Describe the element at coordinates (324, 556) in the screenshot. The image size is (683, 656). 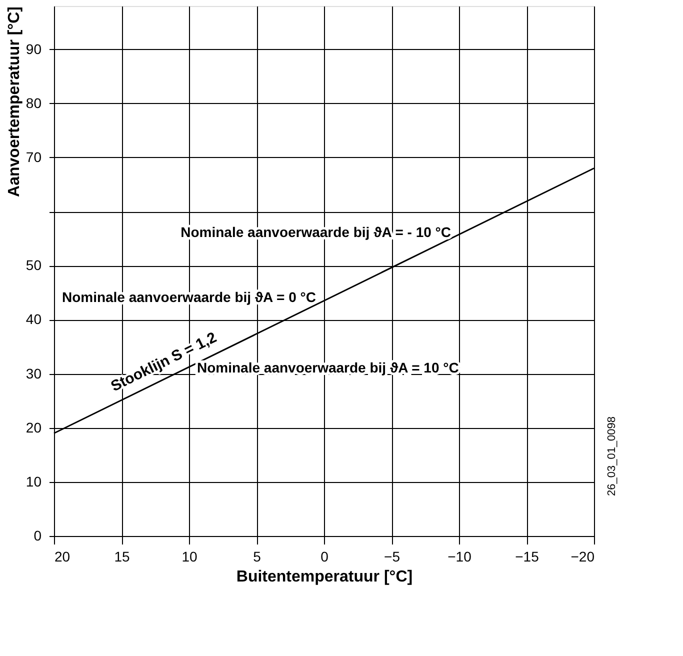
I see `x-tick-label: 0` at that location.